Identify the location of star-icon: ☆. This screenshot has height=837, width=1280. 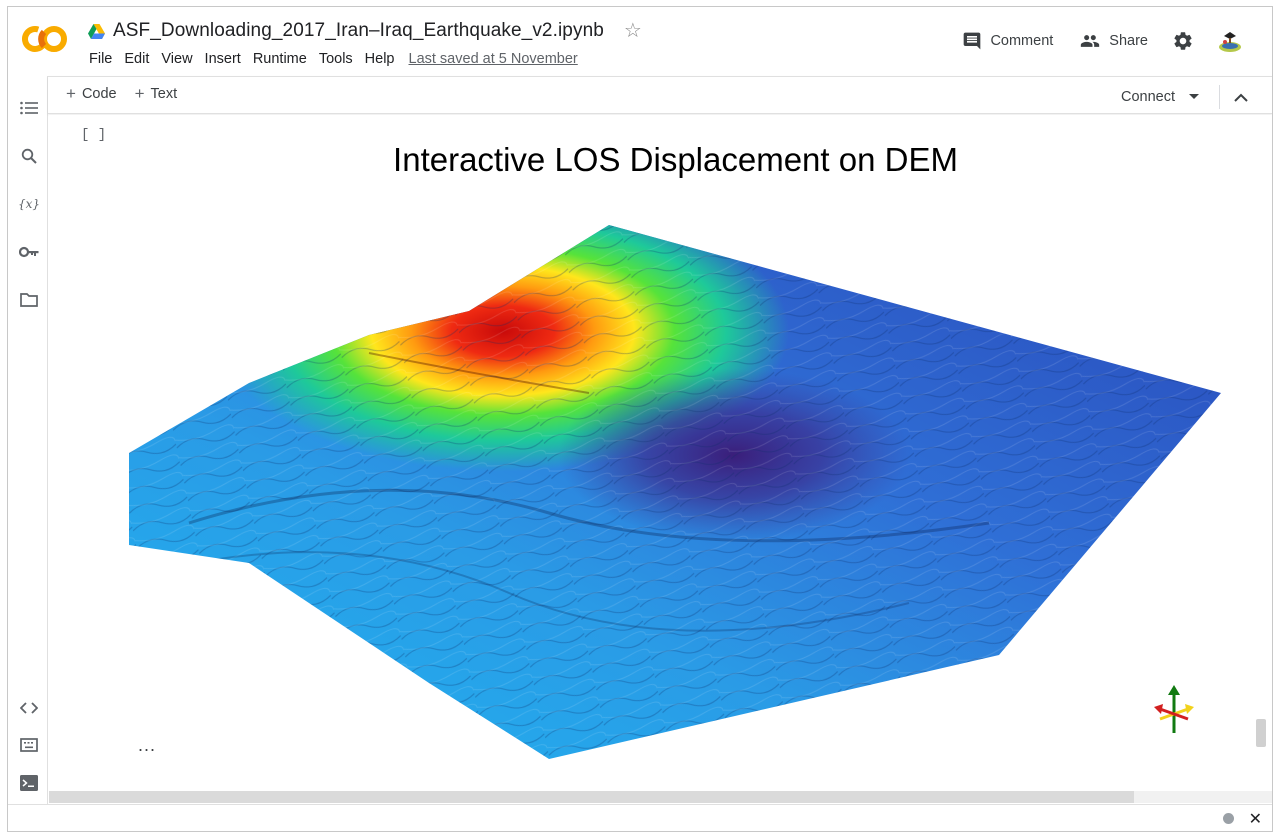
(632, 31).